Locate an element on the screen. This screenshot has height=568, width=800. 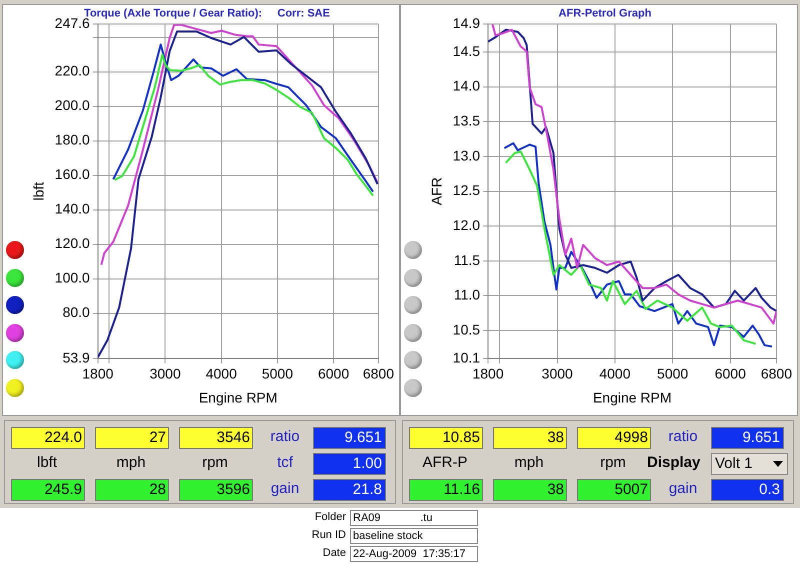
text: 27 is located at coordinates (157, 437).